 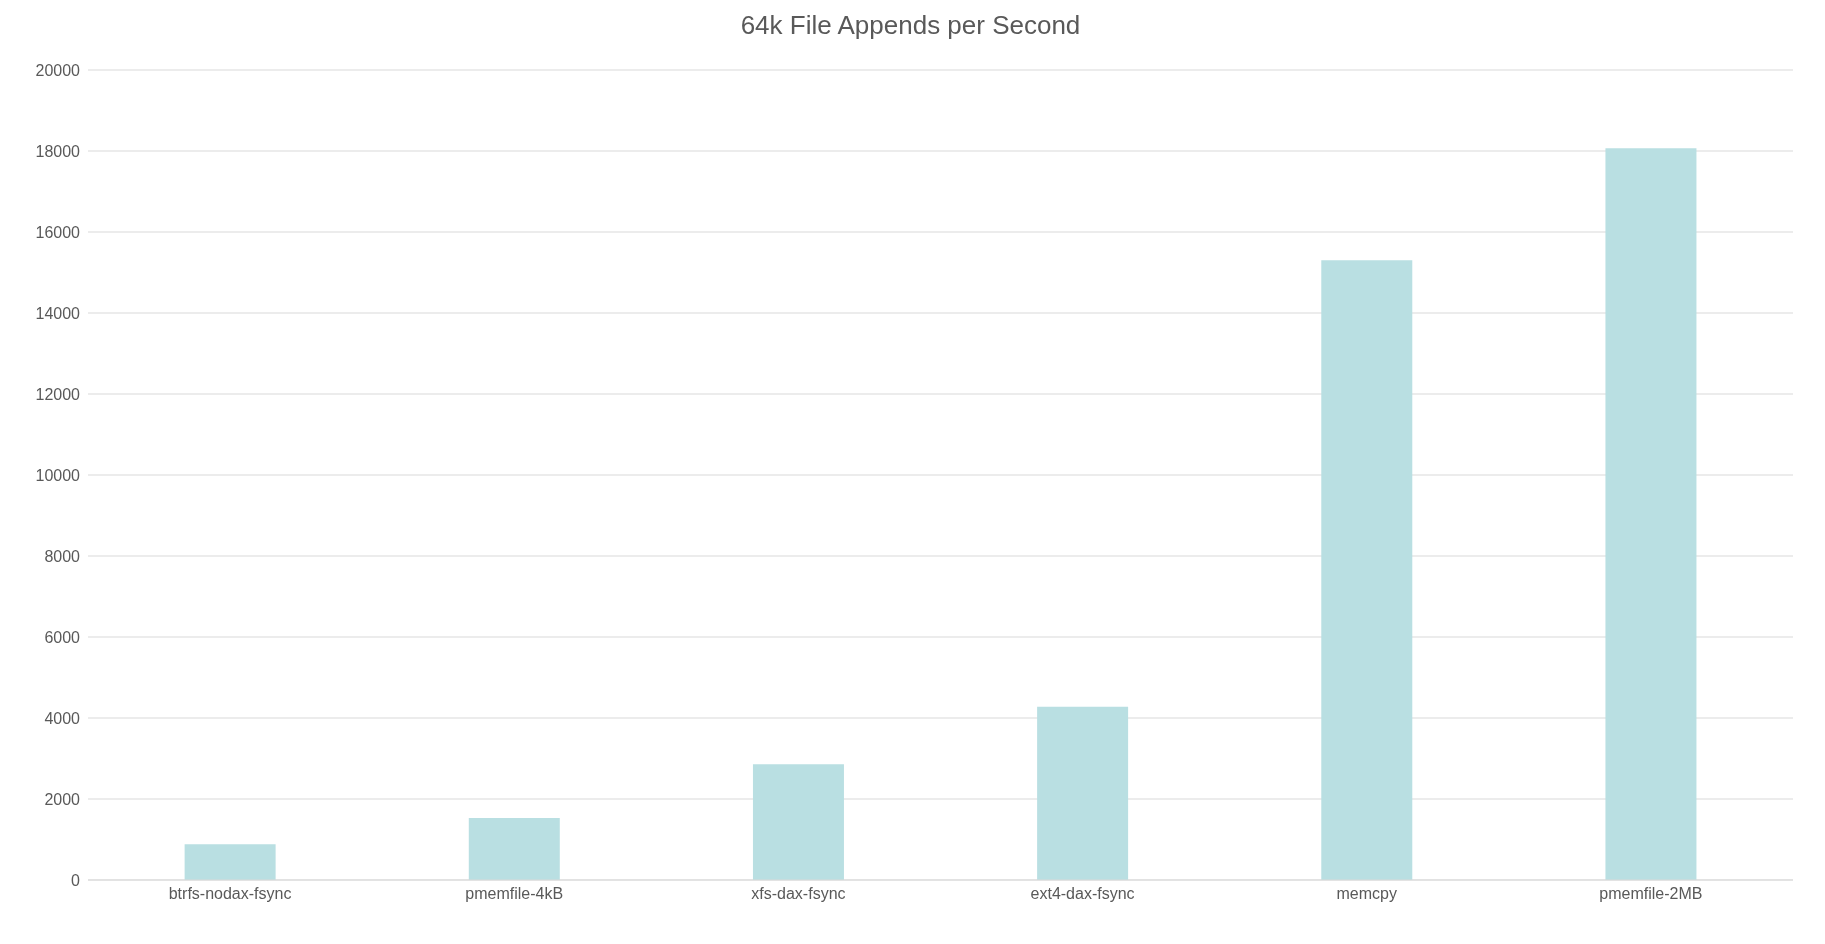 I want to click on y-tick-label: 20000, so click(x=58, y=70).